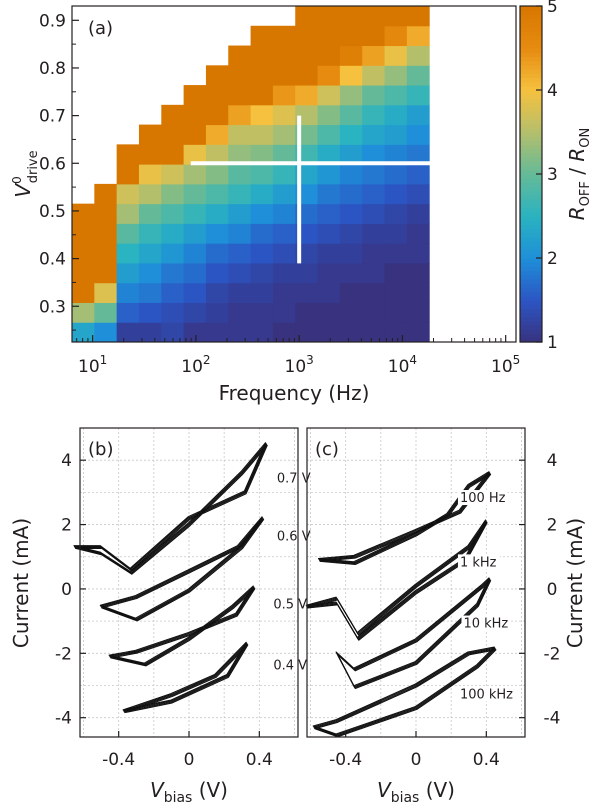 The width and height of the screenshot is (600, 809). What do you see at coordinates (66, 526) in the screenshot?
I see `y-tick-label: 2` at bounding box center [66, 526].